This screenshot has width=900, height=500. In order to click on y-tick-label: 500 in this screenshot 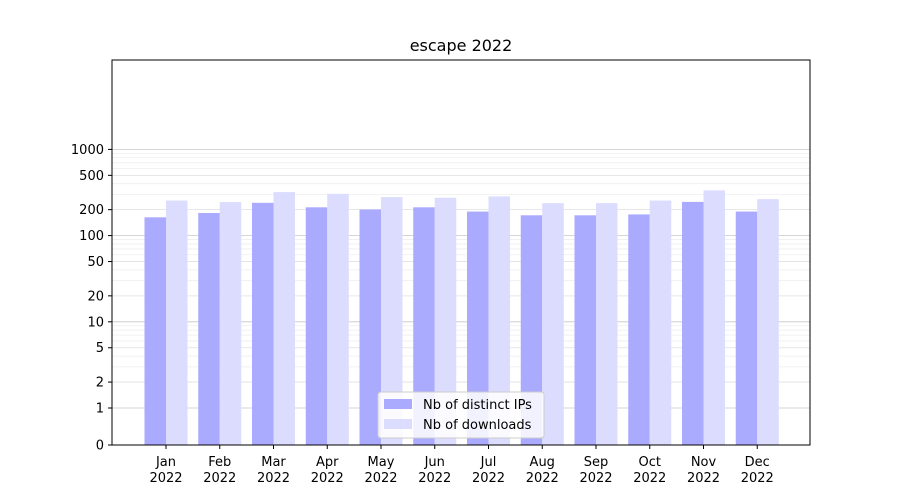, I will do `click(91, 176)`.